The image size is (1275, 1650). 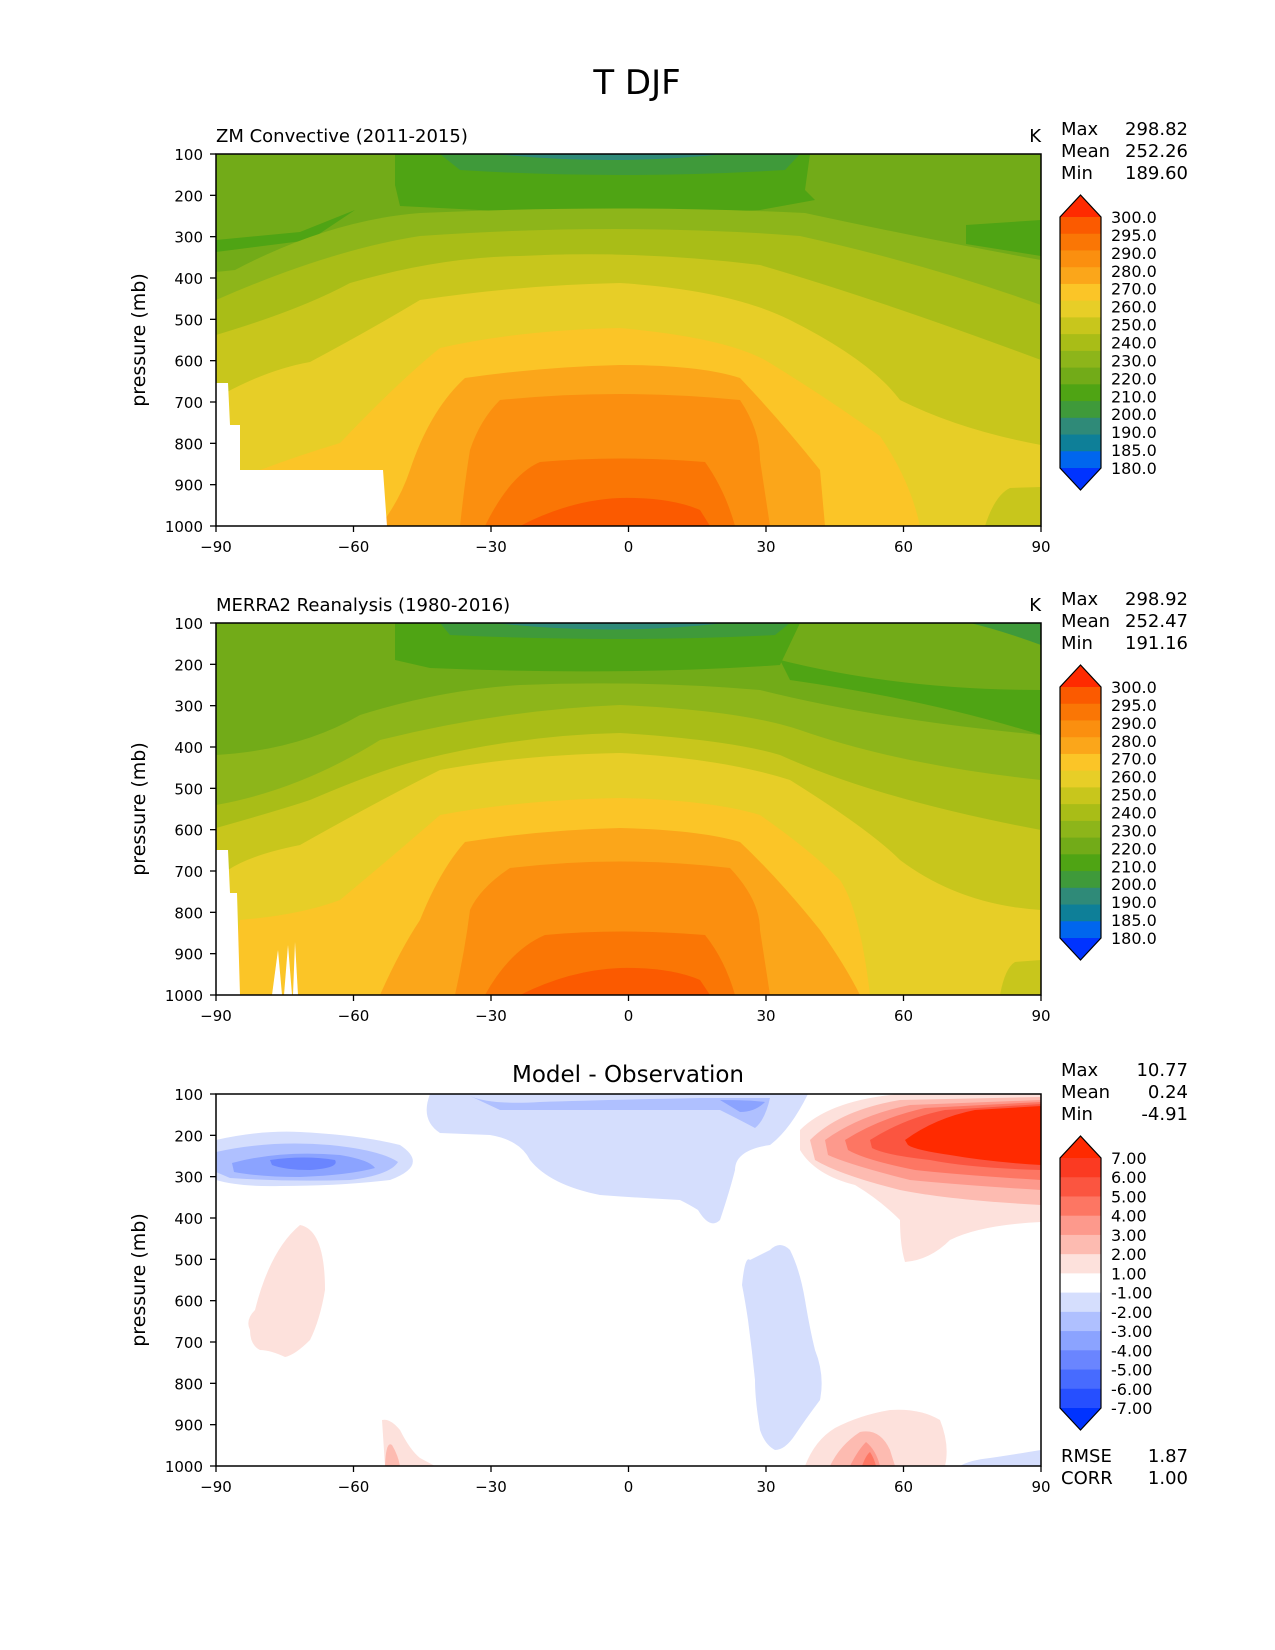 What do you see at coordinates (1080, 599) in the screenshot?
I see `stat-label: Max` at bounding box center [1080, 599].